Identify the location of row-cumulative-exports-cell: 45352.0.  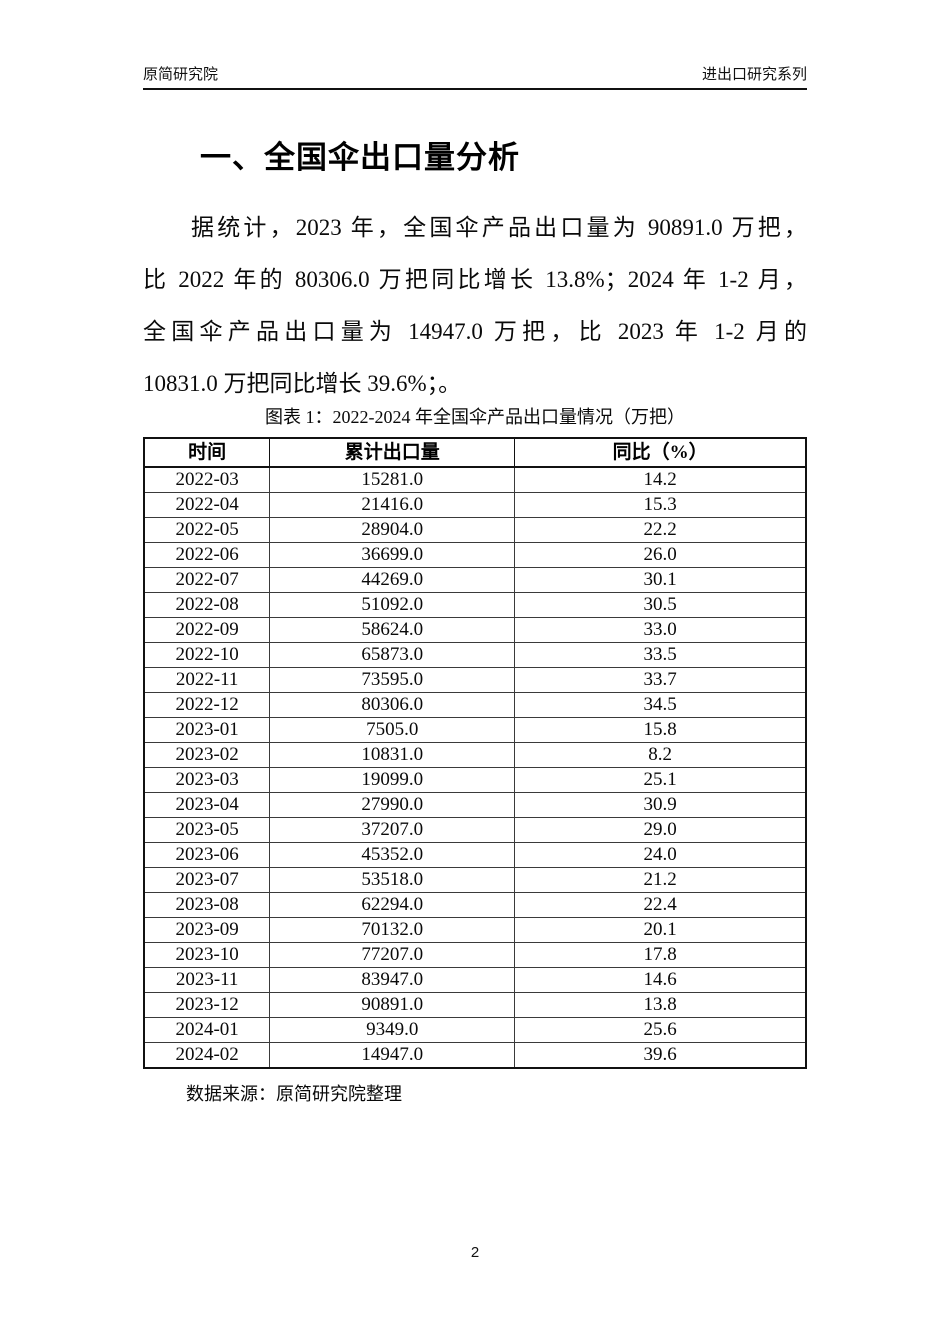
(392, 855).